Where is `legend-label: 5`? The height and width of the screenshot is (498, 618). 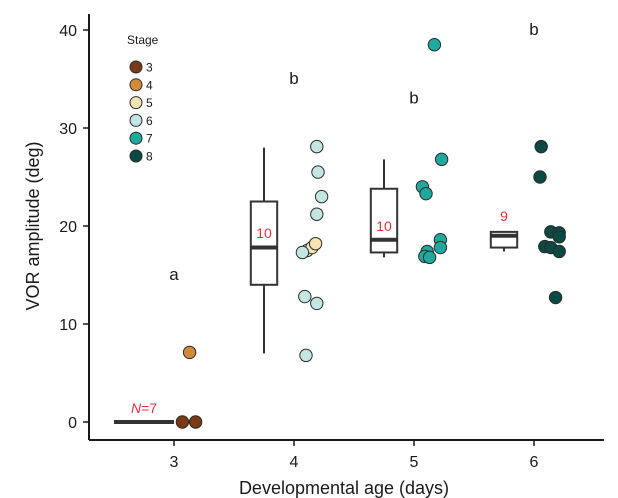 legend-label: 5 is located at coordinates (149, 103).